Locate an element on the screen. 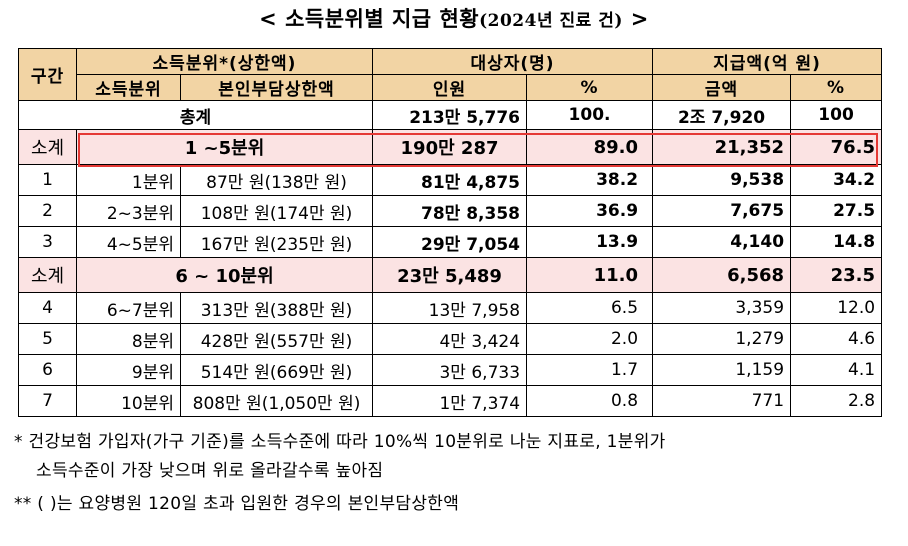  row-people: 78만 8,358 is located at coordinates (450, 211).